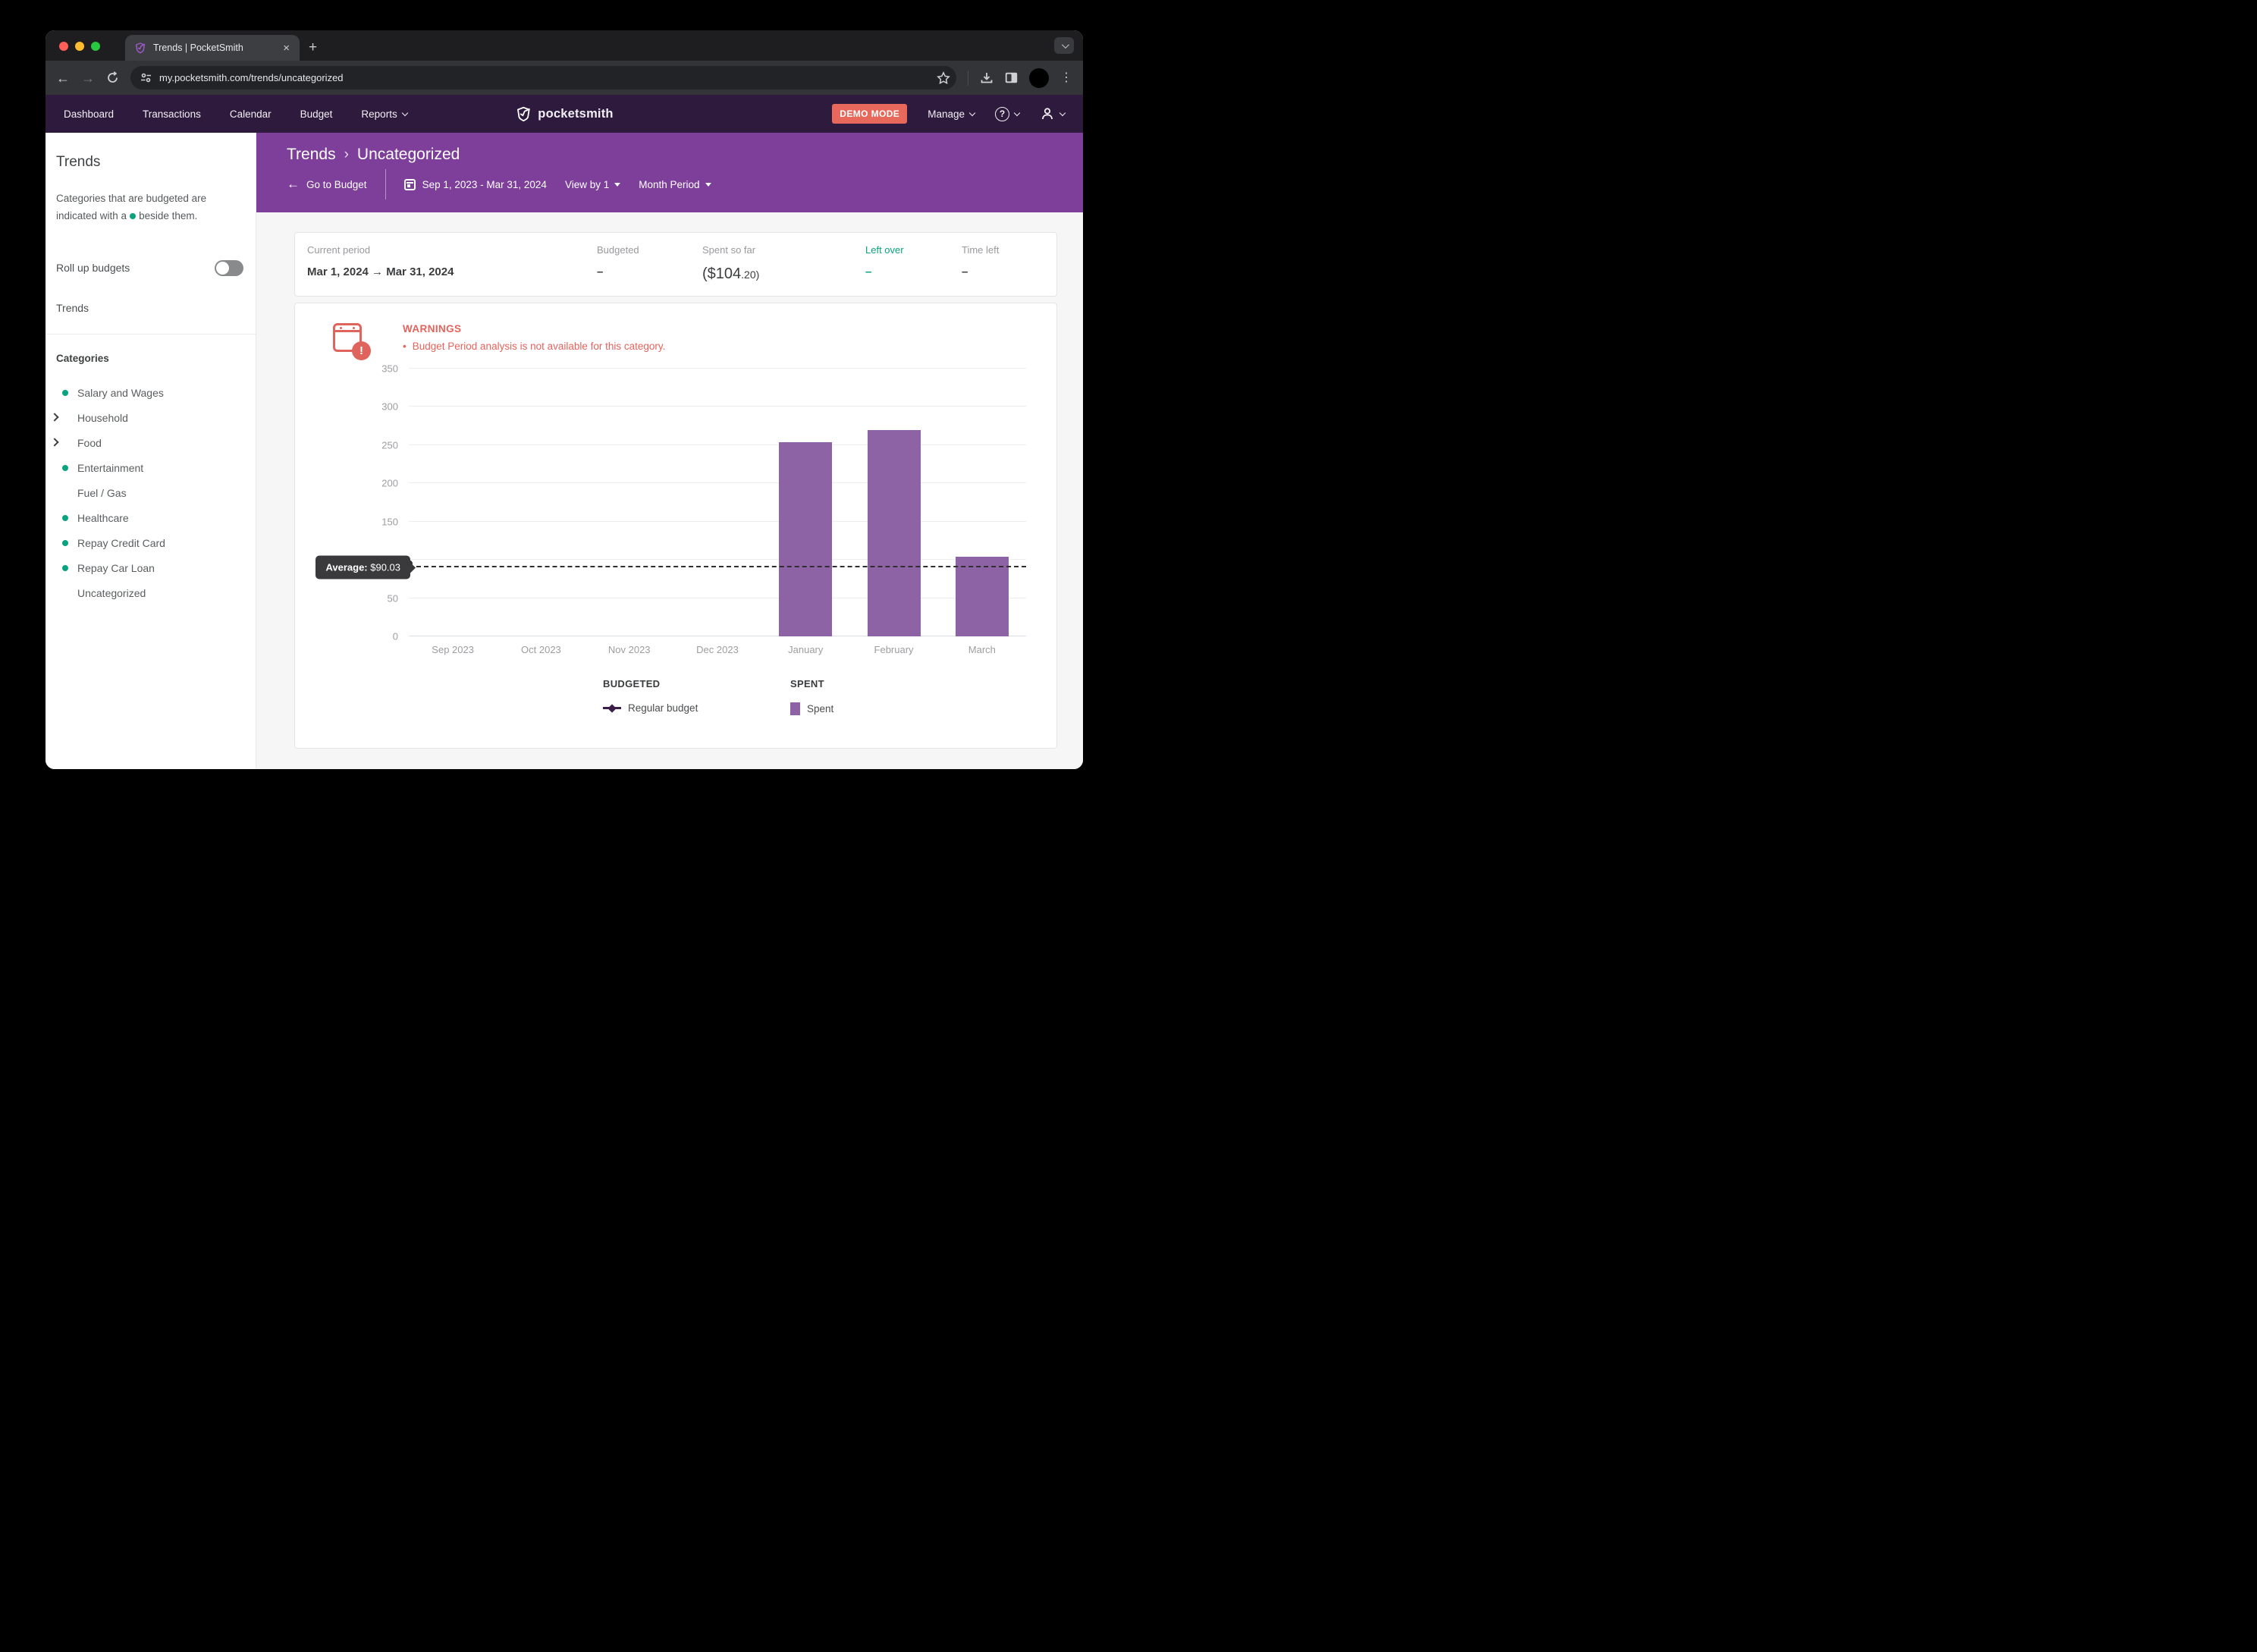 This screenshot has width=2257, height=1652. What do you see at coordinates (380, 272) in the screenshot?
I see `current-period-value: Mar 1, 2024 → Mar 31, 2024` at bounding box center [380, 272].